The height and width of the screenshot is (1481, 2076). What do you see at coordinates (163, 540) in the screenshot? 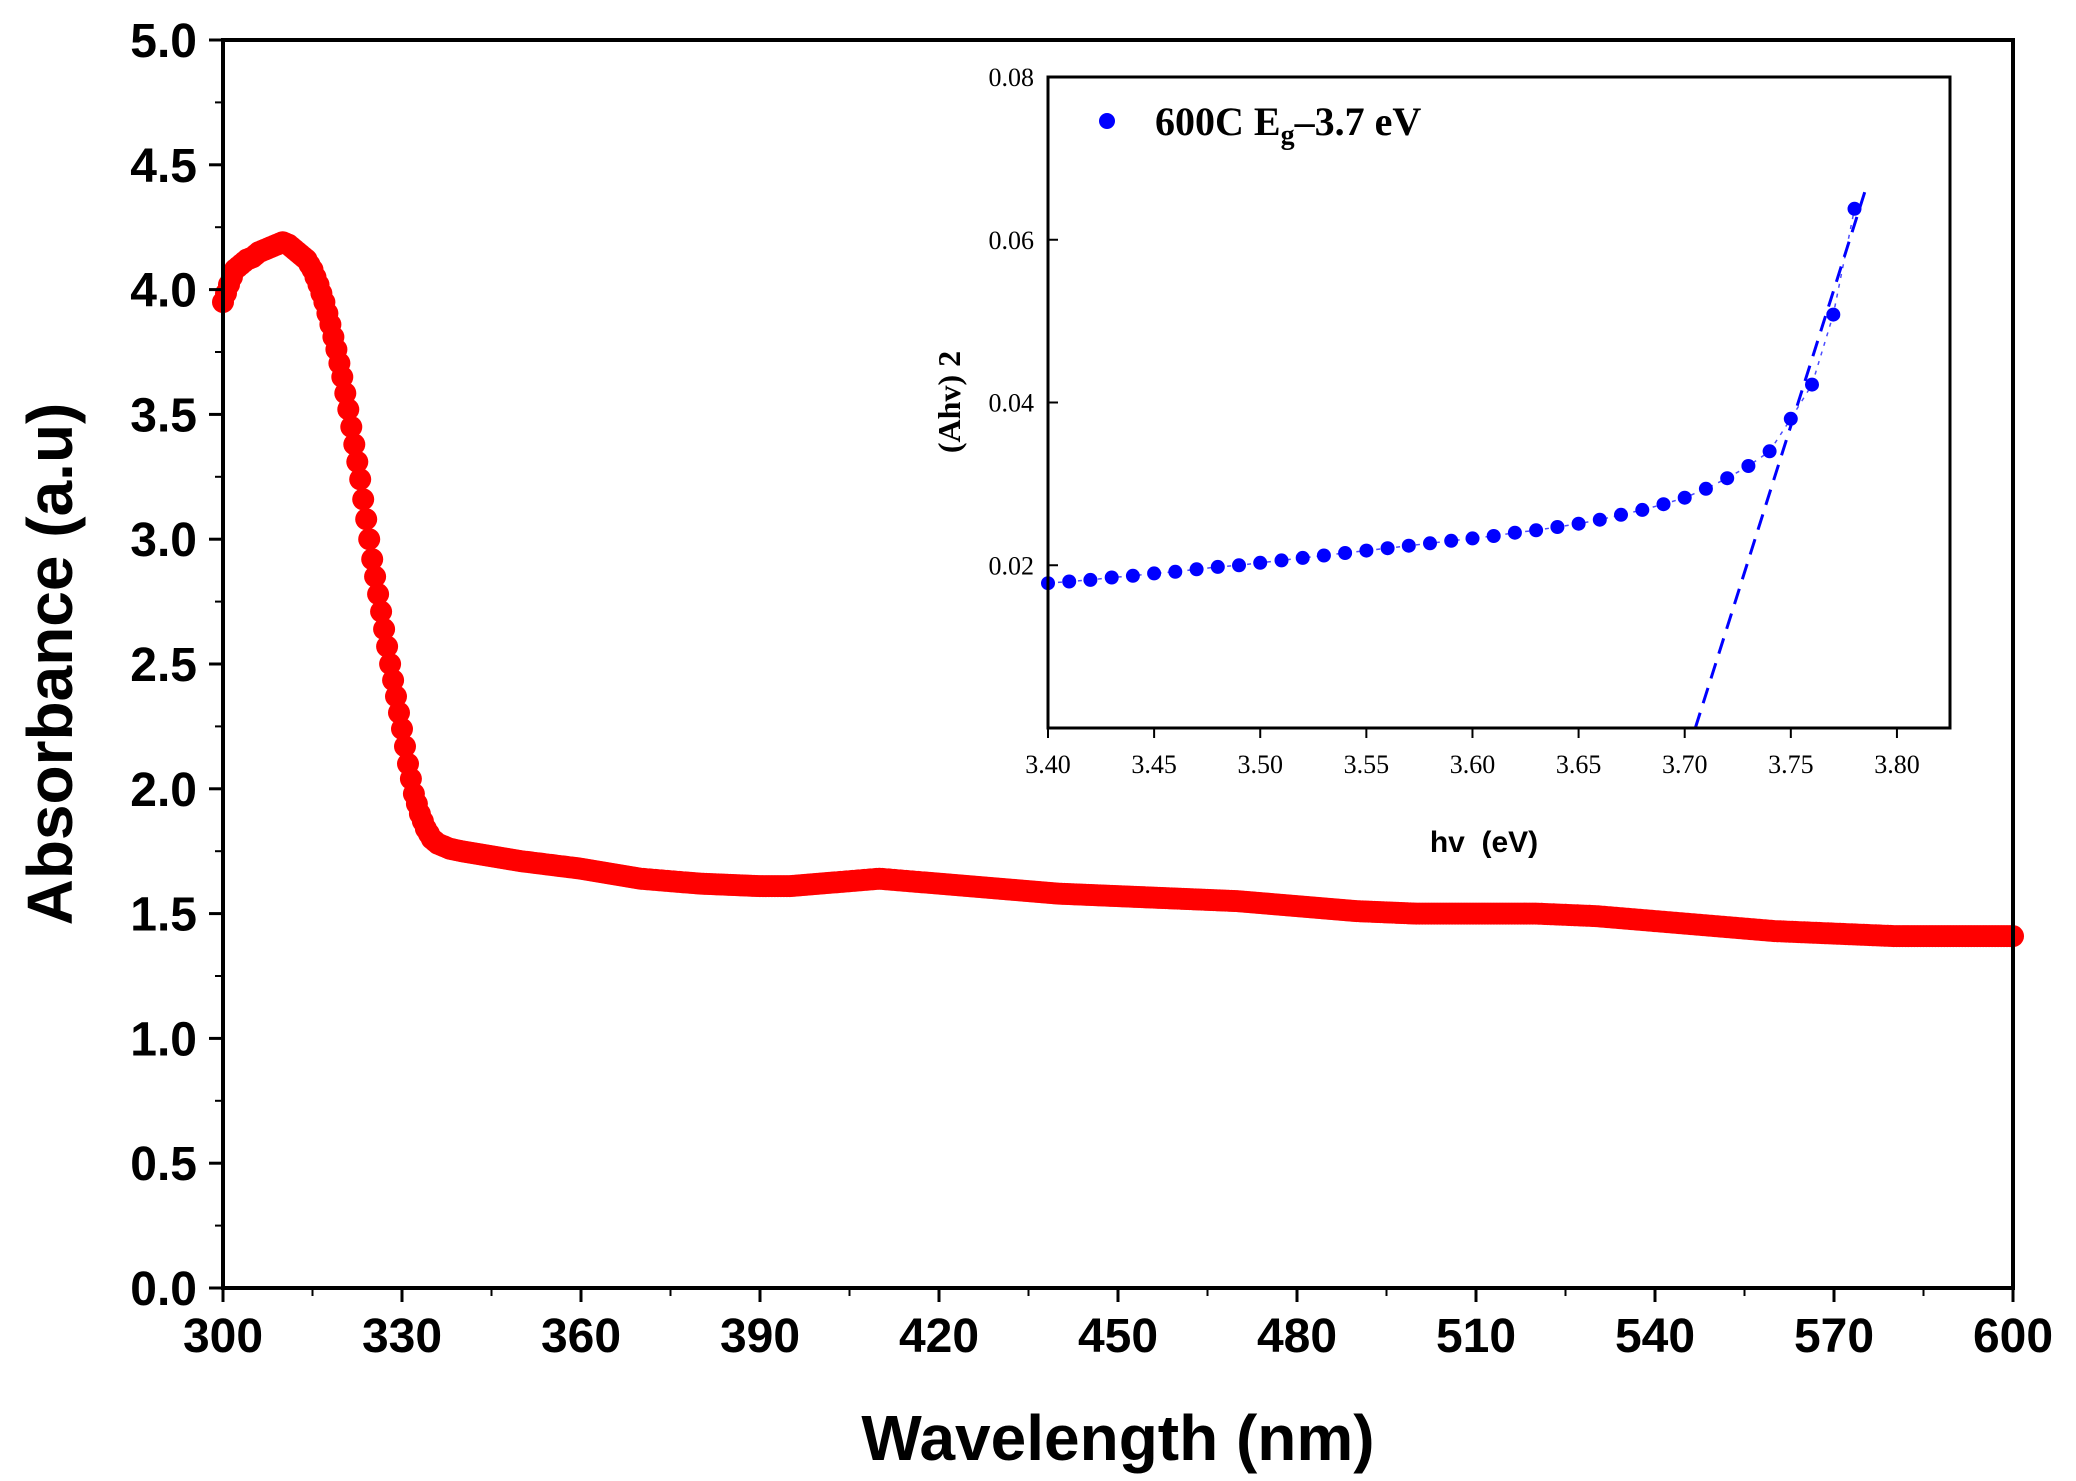
I see `main-y-tick-label: 3.0` at bounding box center [163, 540].